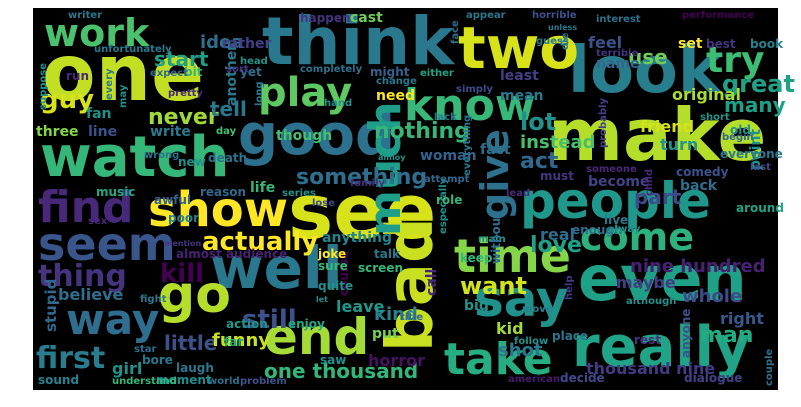  What do you see at coordinates (305, 93) in the screenshot?
I see `word-play: play` at bounding box center [305, 93].